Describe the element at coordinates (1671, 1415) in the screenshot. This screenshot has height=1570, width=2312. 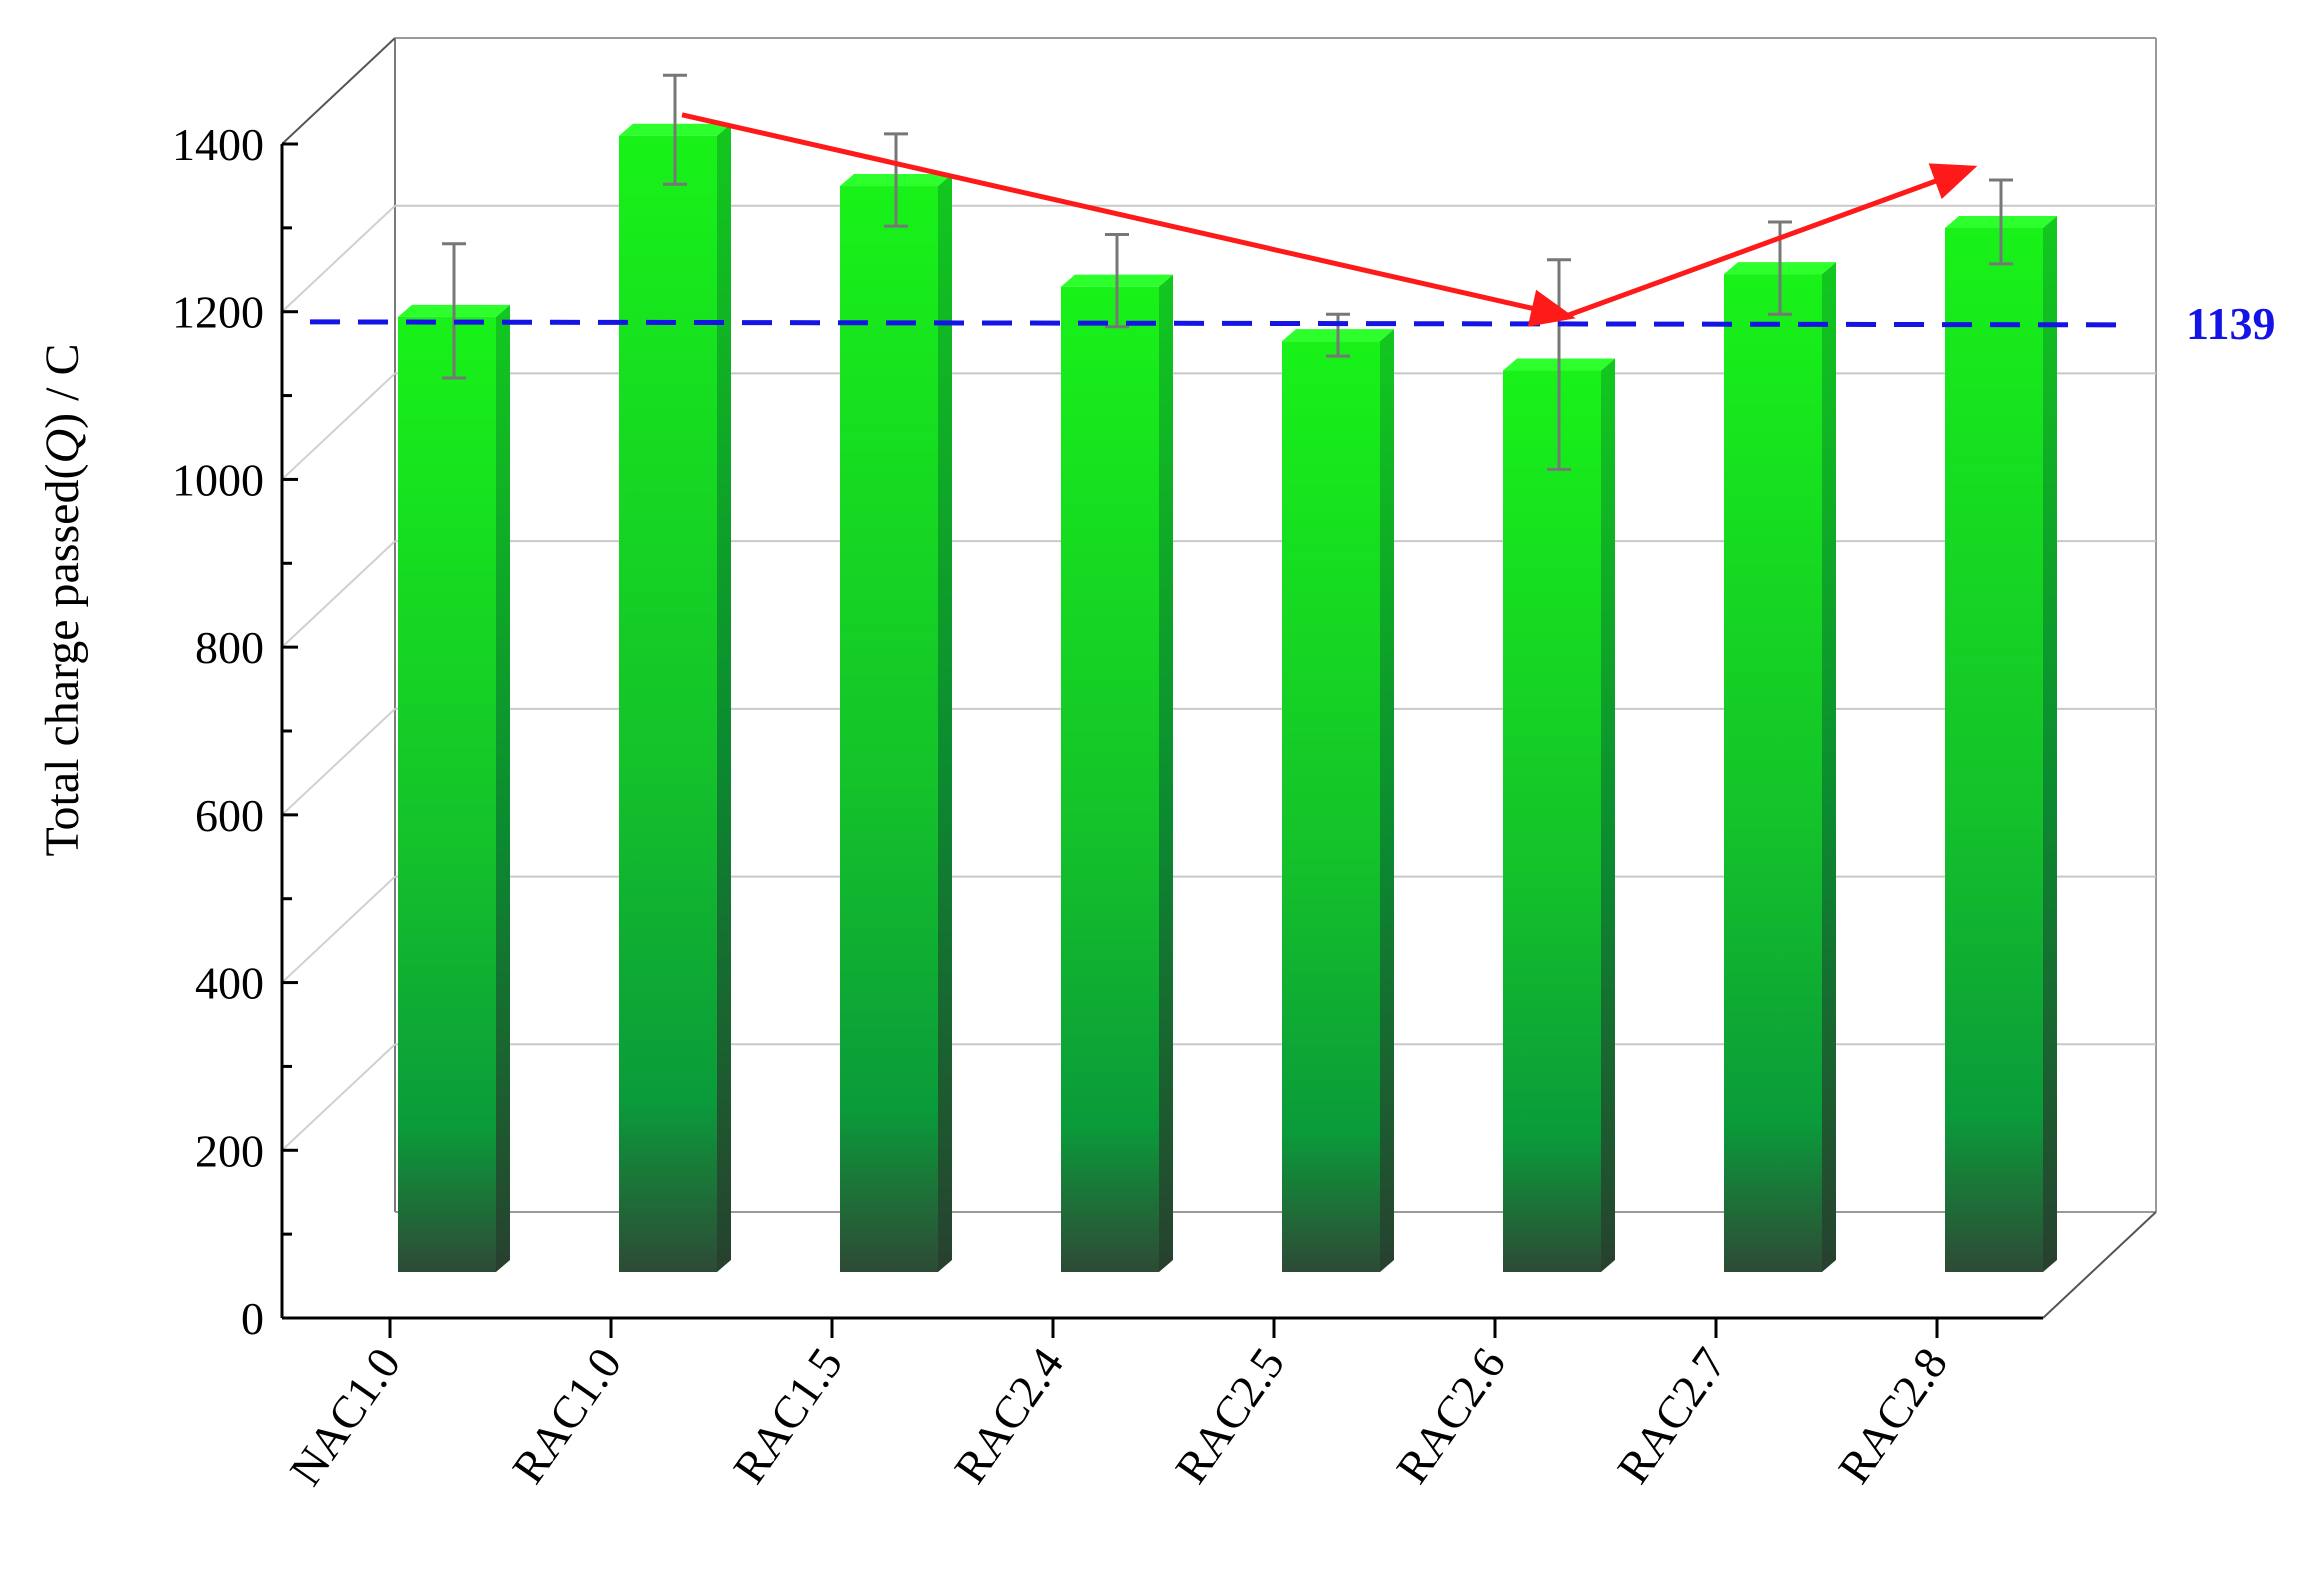
I see `x-tick-label: RAC2.7` at that location.